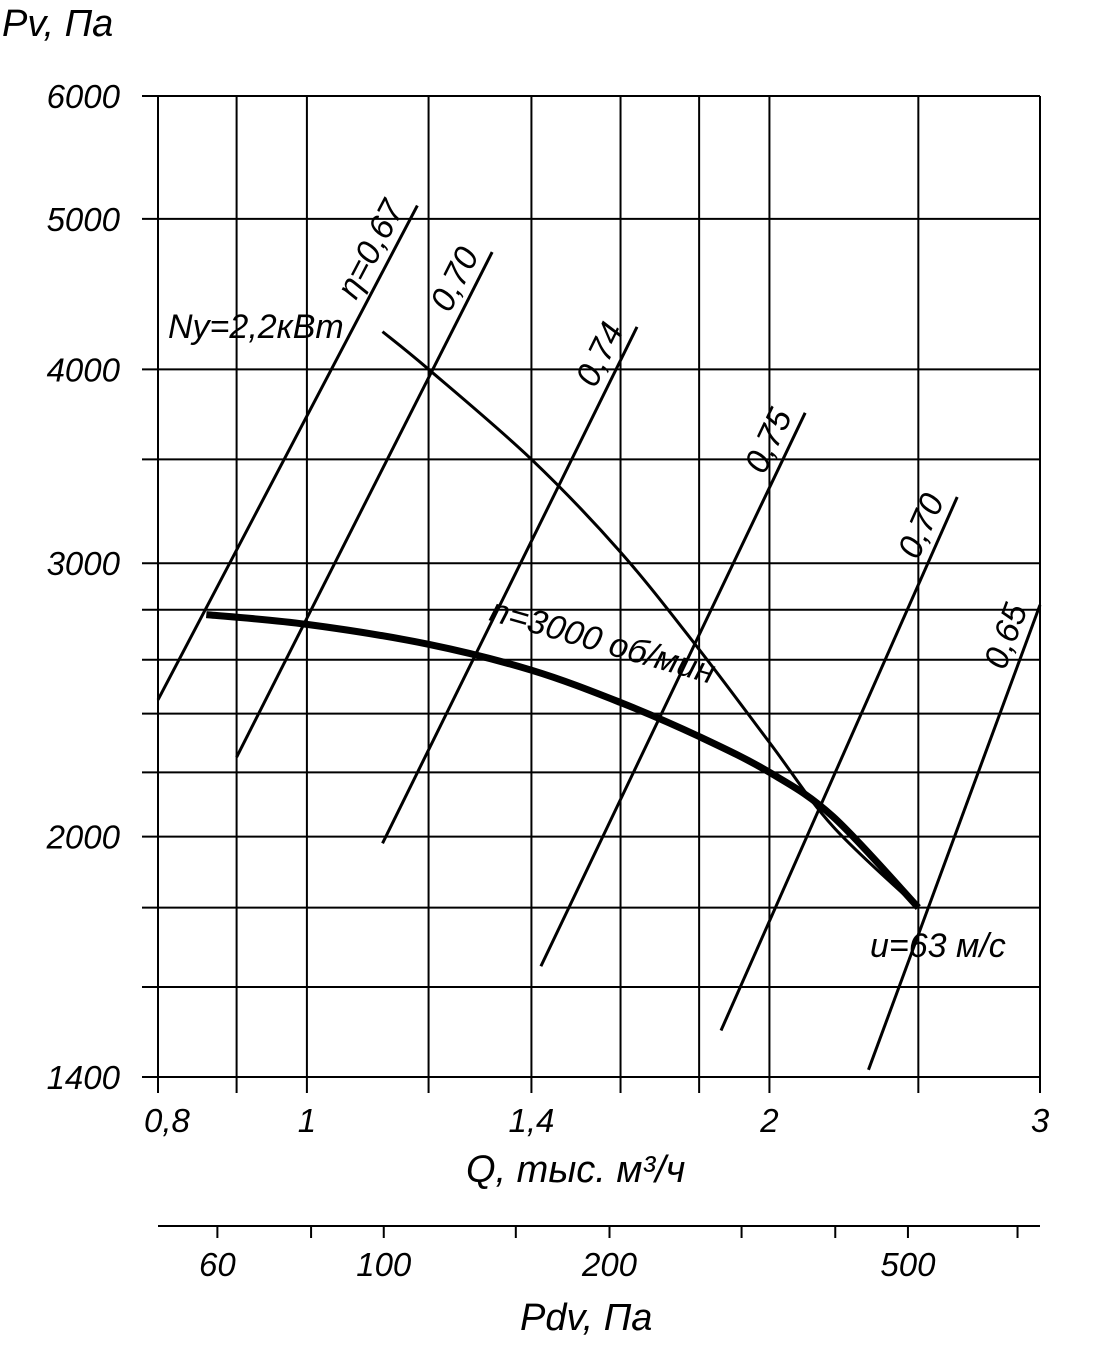  I want to click on secondary-tick-label: 200, so click(609, 1264).